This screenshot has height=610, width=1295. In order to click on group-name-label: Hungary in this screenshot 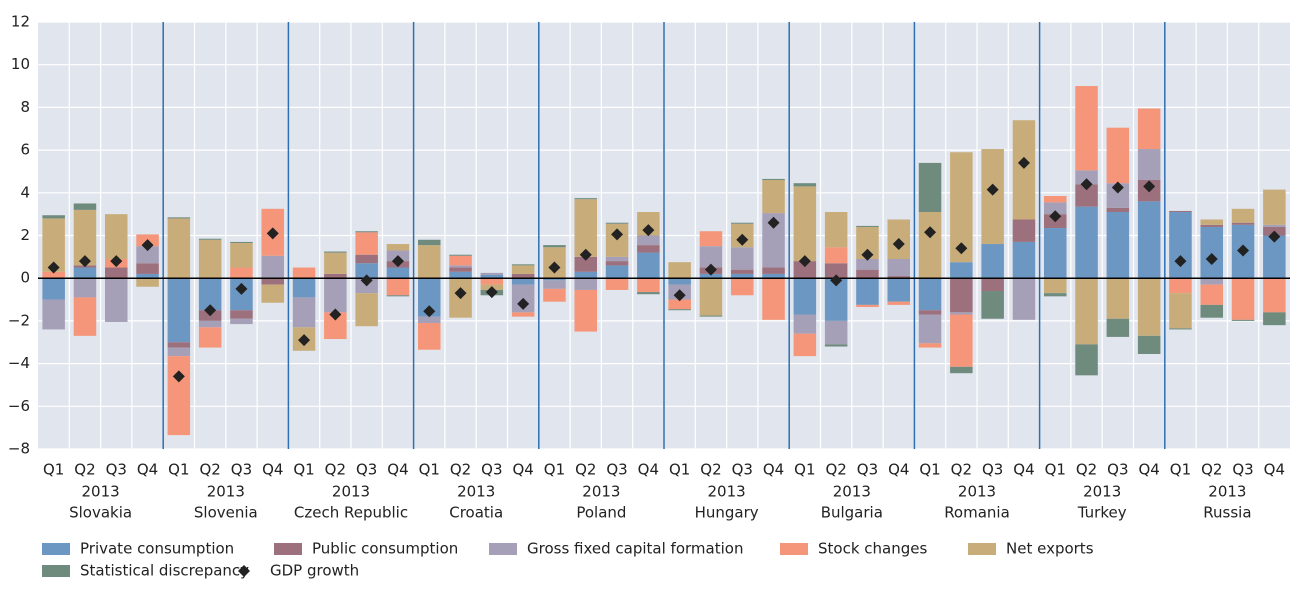, I will do `click(727, 513)`.